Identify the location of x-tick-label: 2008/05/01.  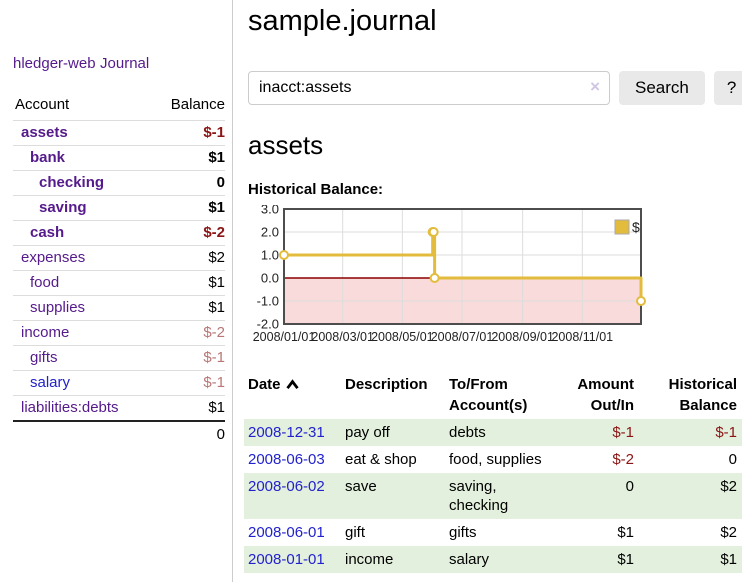
(402, 337).